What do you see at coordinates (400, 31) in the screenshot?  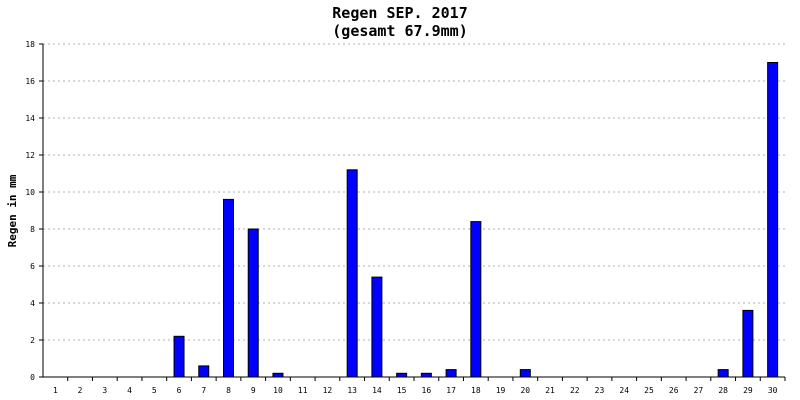 I see `chart-subtitle: (gesamt 67.9mm)` at bounding box center [400, 31].